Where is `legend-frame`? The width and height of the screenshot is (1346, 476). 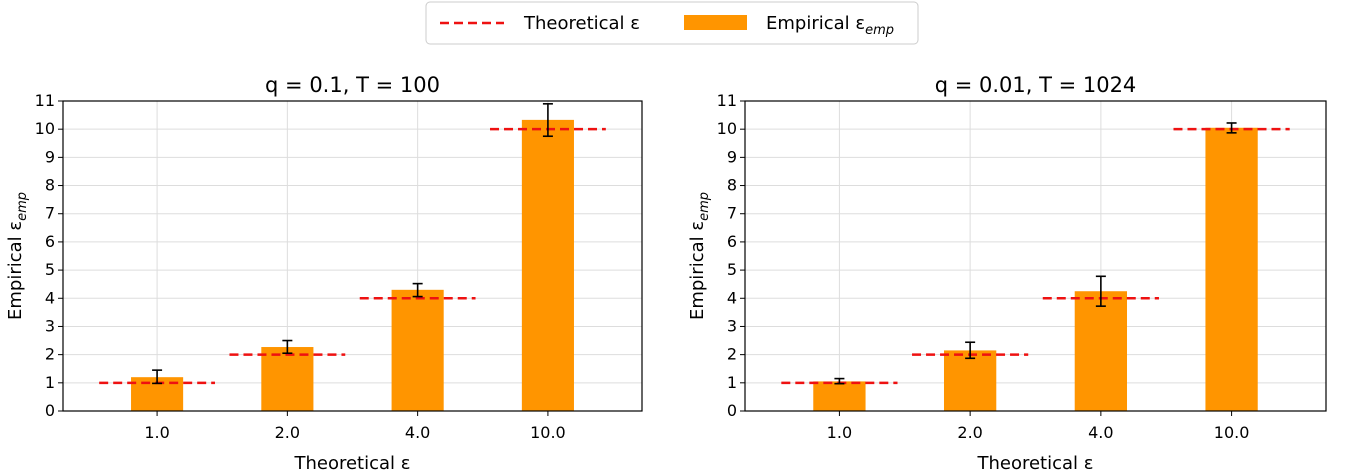
legend-frame is located at coordinates (672, 23).